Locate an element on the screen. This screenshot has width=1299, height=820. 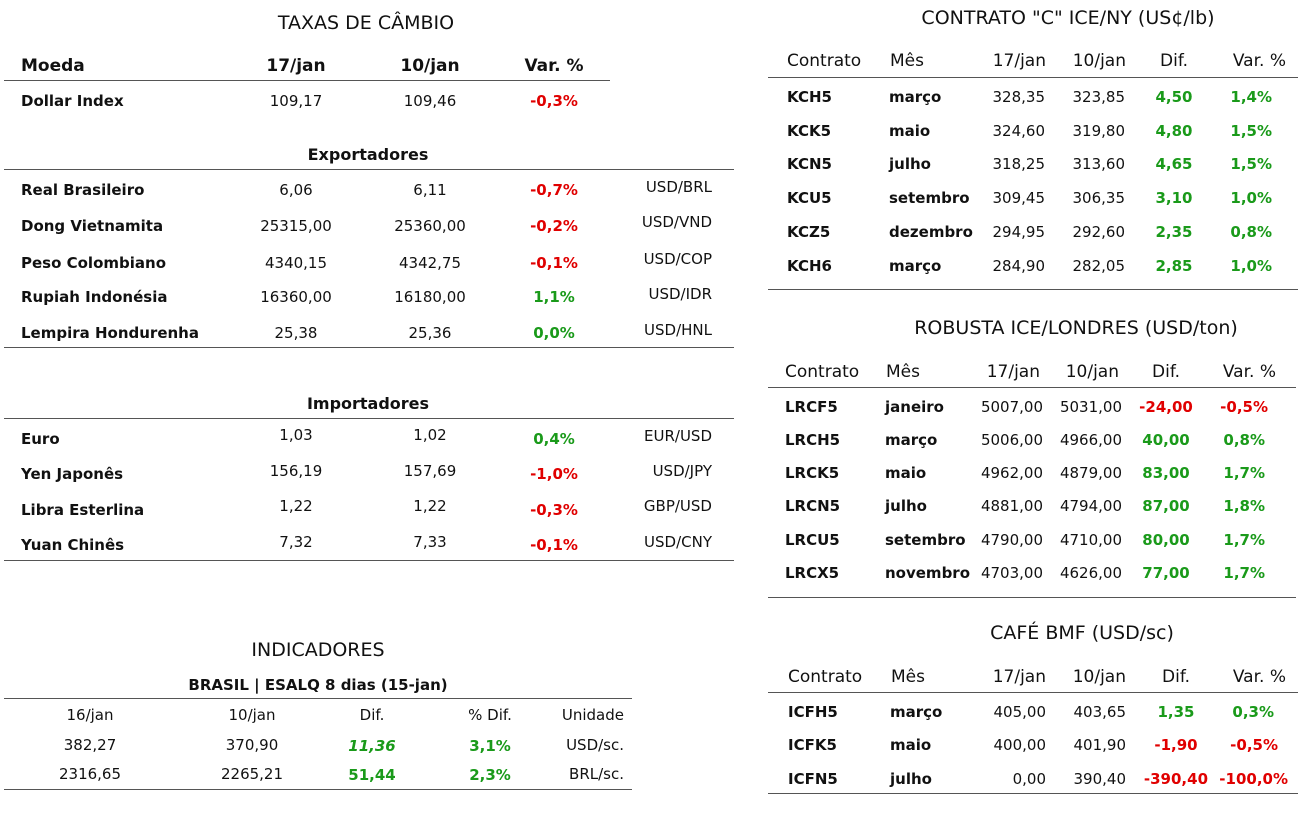
contract-c-v1: 284,90 is located at coordinates (1019, 266).